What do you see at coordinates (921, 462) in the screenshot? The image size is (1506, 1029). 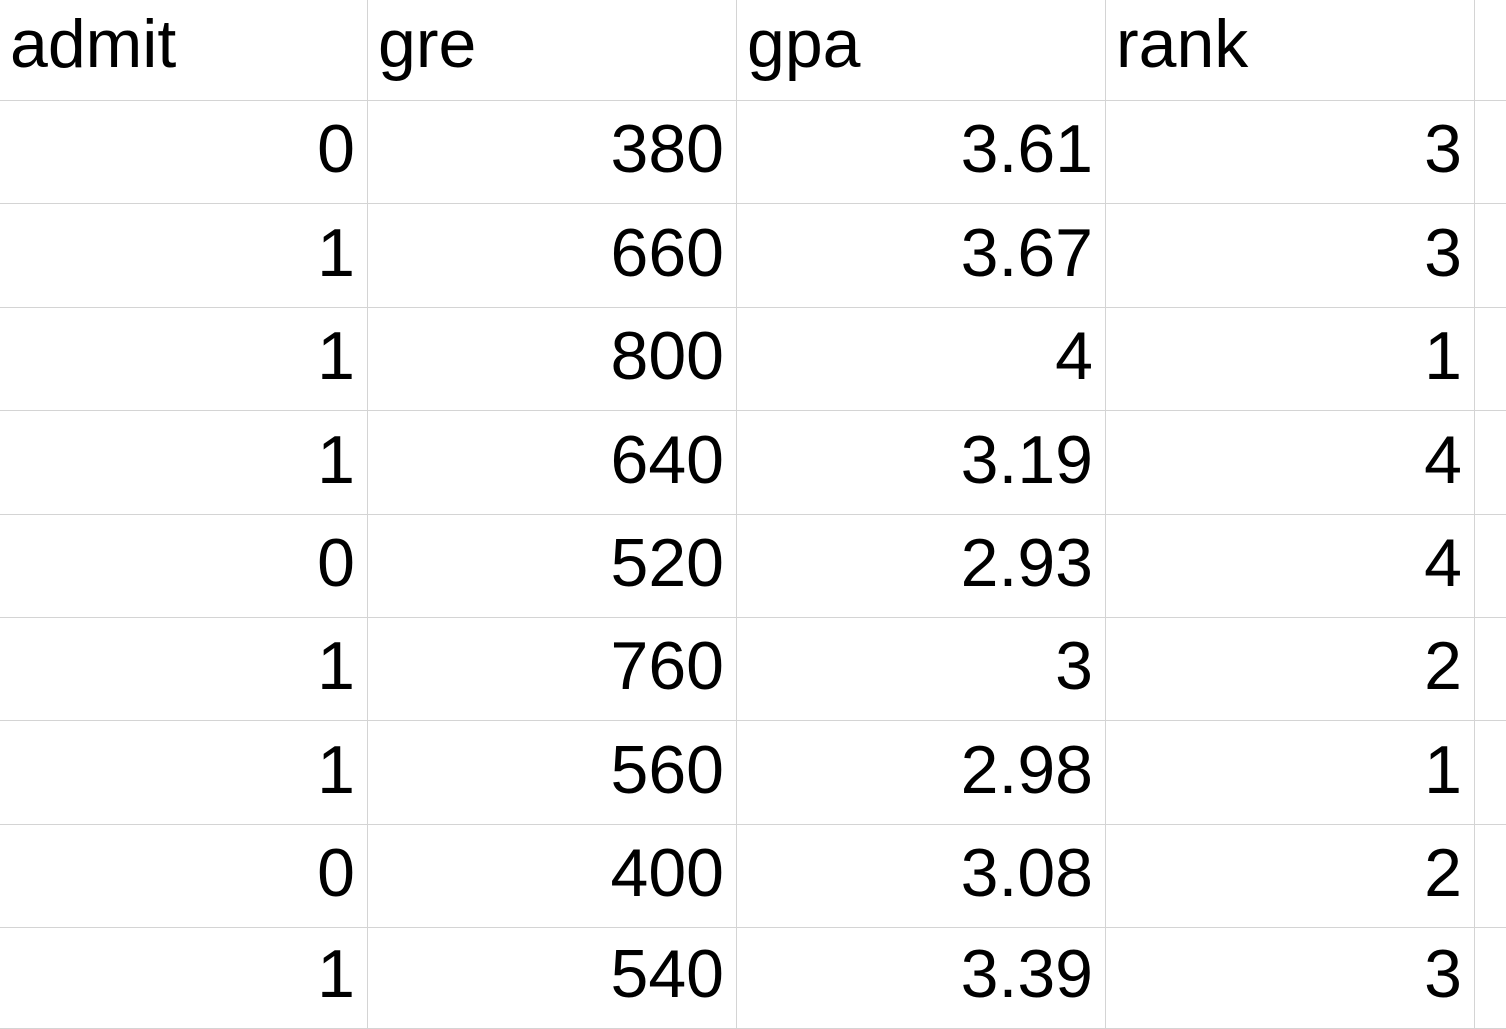 I see `cell-gpa: 3.19` at bounding box center [921, 462].